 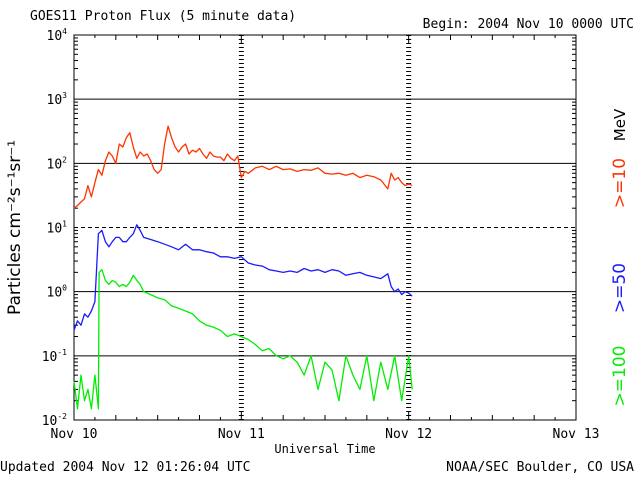 I want to click on chart-title: GOES11 Proton Flux (5 minute data), so click(x=163, y=16).